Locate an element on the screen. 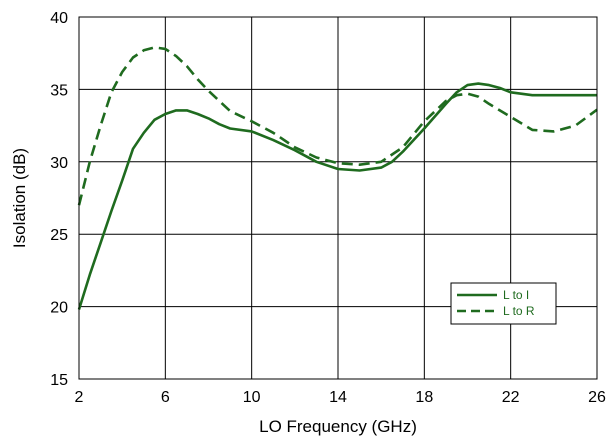 This screenshot has width=610, height=444. y-tick-label: 20 is located at coordinates (59, 308).